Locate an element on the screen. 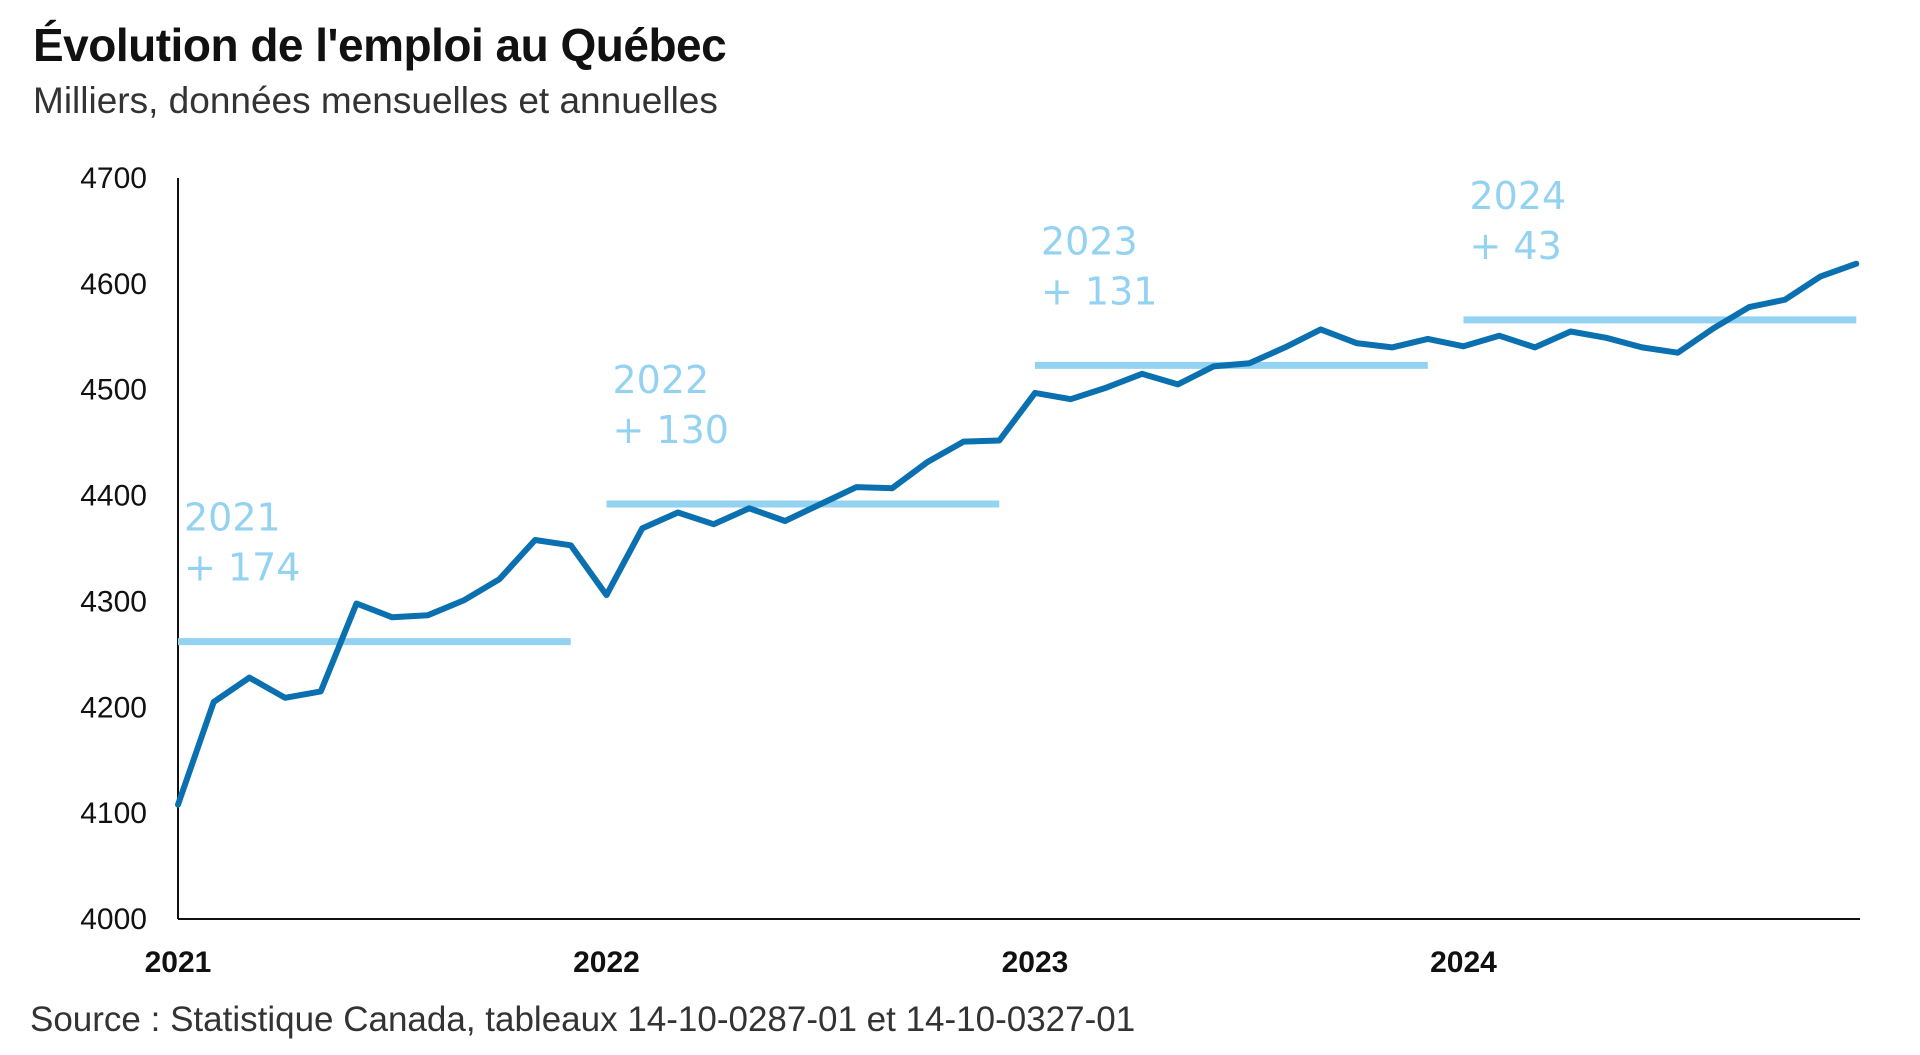 The width and height of the screenshot is (1920, 1055). y-tick-label: 4100 is located at coordinates (113, 813).